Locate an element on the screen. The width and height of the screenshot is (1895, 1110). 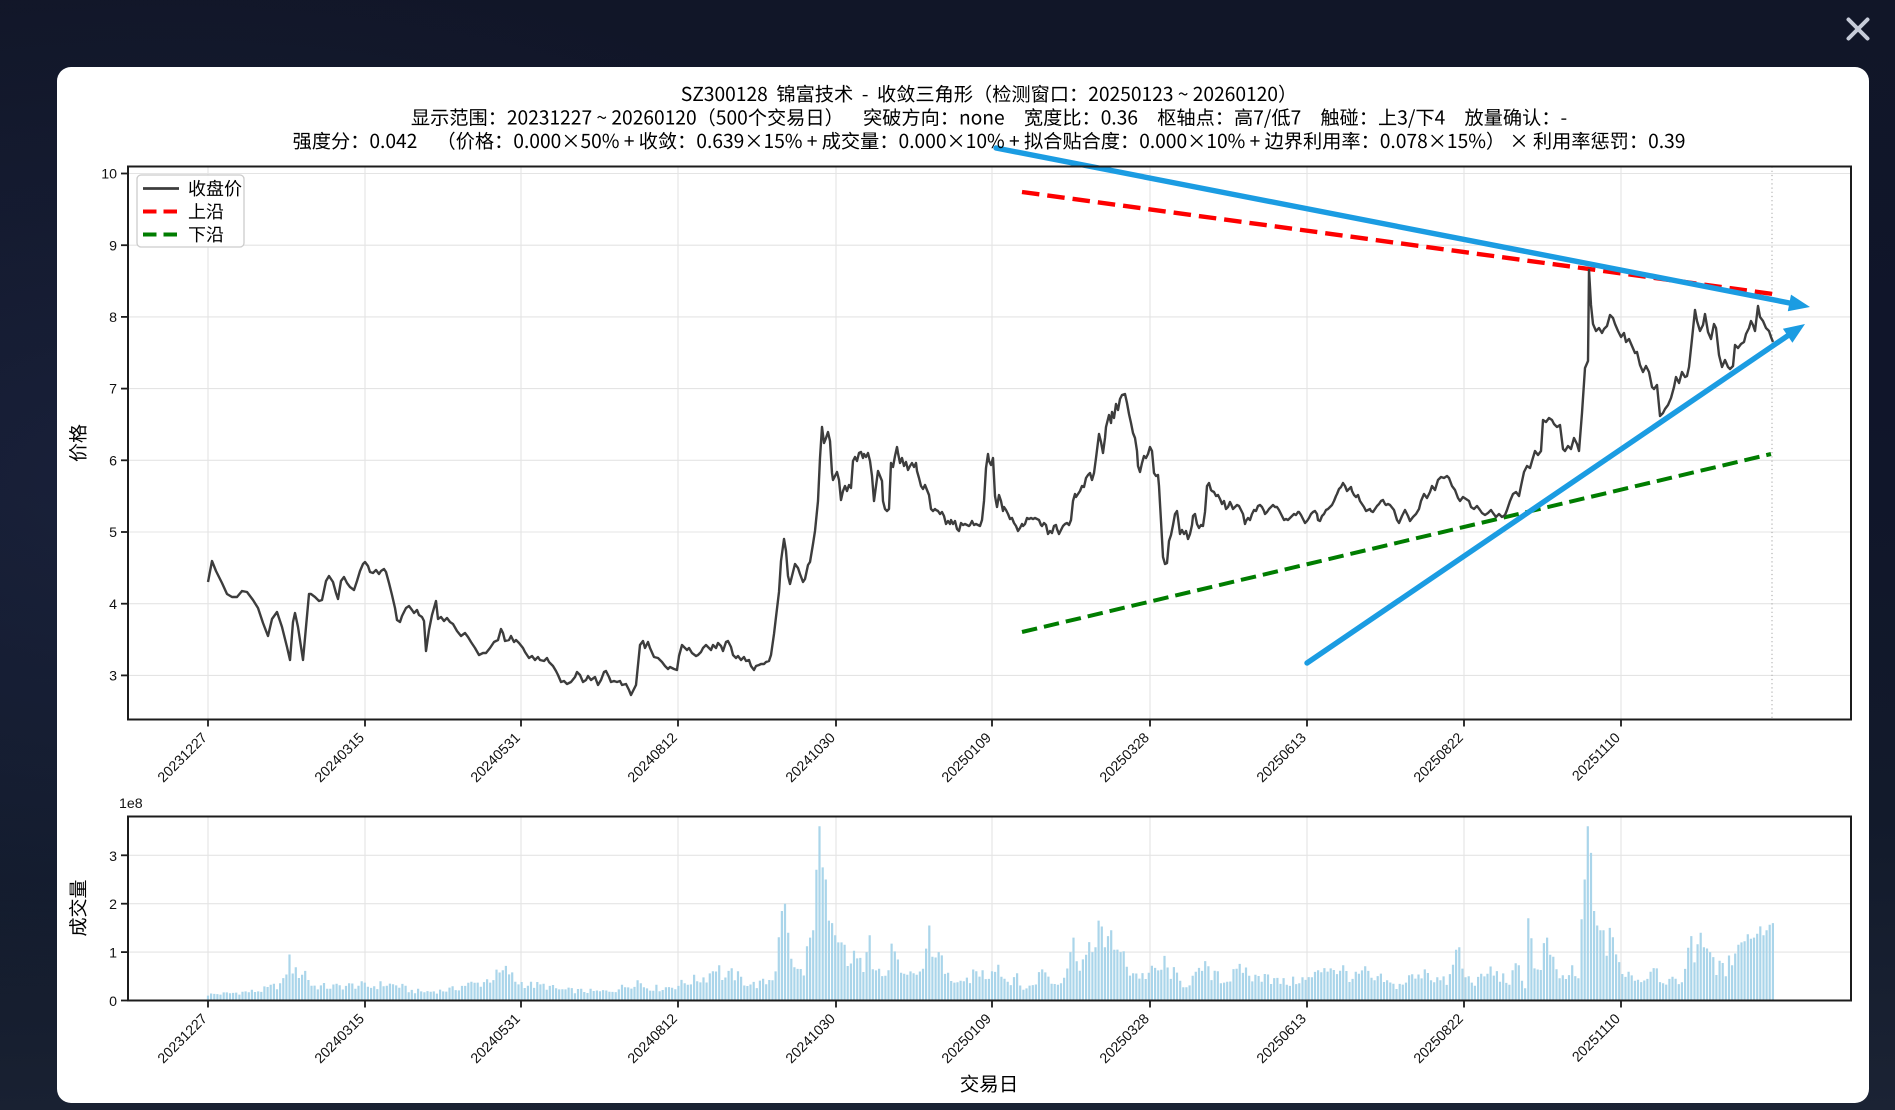
svg-text: 7 is located at coordinates (113, 390).